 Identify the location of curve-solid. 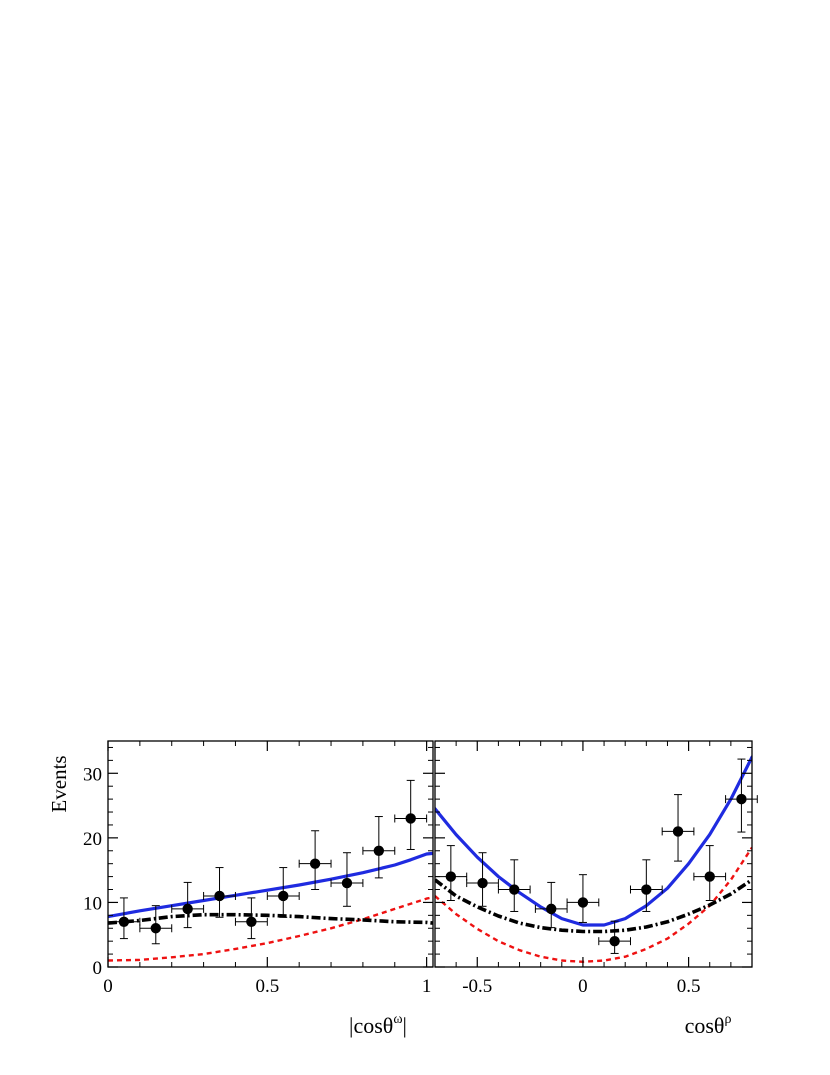
(593, 841).